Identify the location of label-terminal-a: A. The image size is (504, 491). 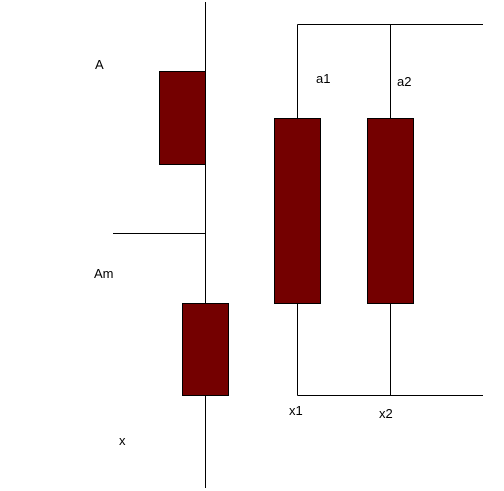
(99, 64).